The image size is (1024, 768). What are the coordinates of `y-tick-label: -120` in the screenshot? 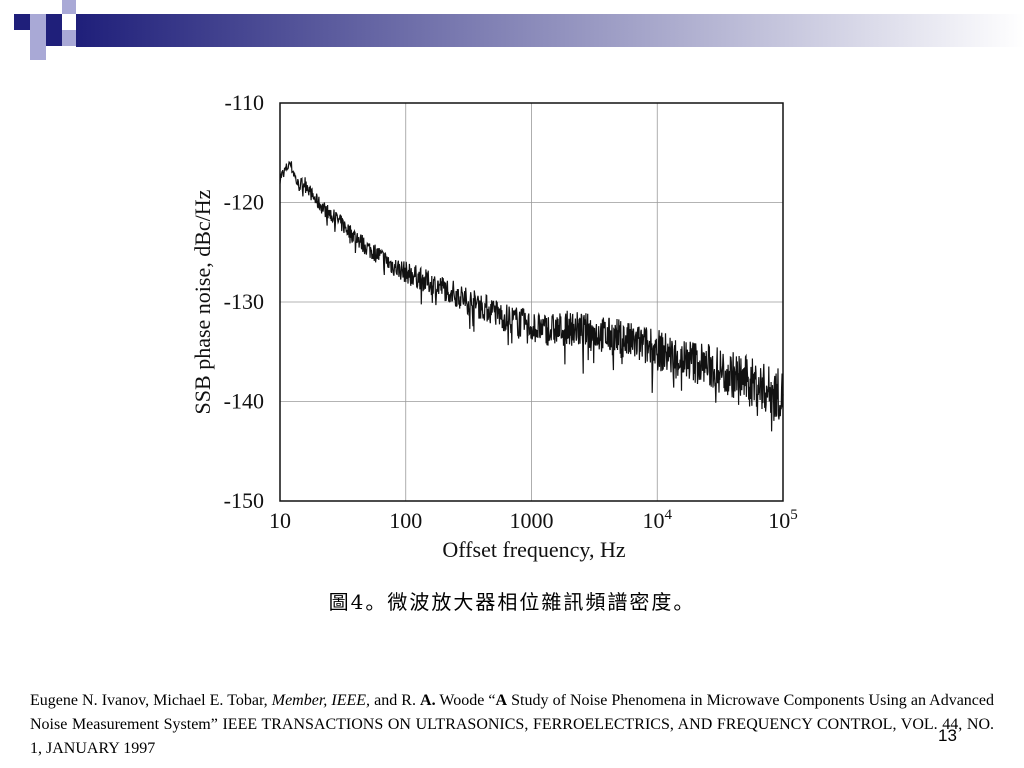 It's located at (244, 202).